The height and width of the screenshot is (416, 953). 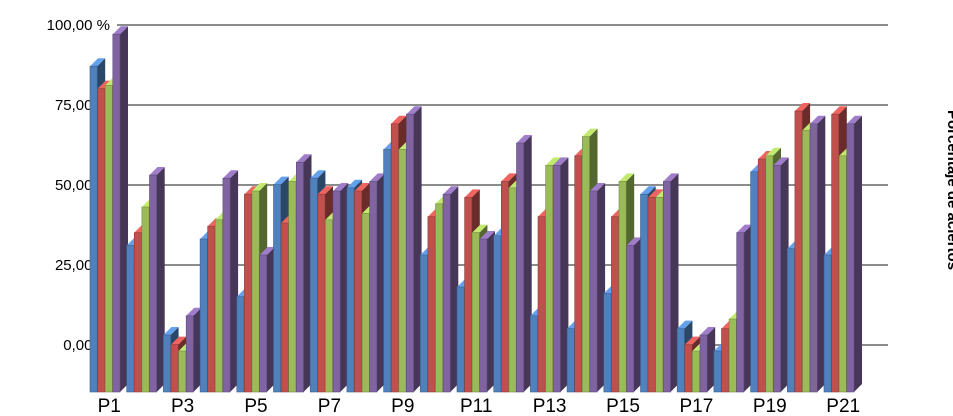 I want to click on x-tick-label: P15, so click(x=623, y=406).